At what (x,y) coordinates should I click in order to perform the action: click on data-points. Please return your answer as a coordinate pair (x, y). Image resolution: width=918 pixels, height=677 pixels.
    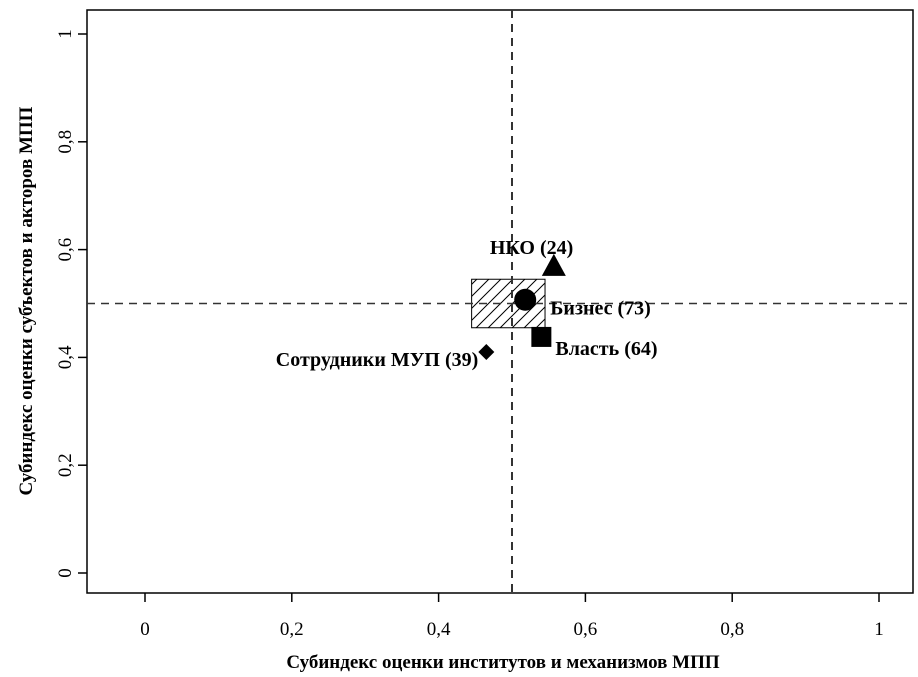
    Looking at the image, I should click on (522, 307).